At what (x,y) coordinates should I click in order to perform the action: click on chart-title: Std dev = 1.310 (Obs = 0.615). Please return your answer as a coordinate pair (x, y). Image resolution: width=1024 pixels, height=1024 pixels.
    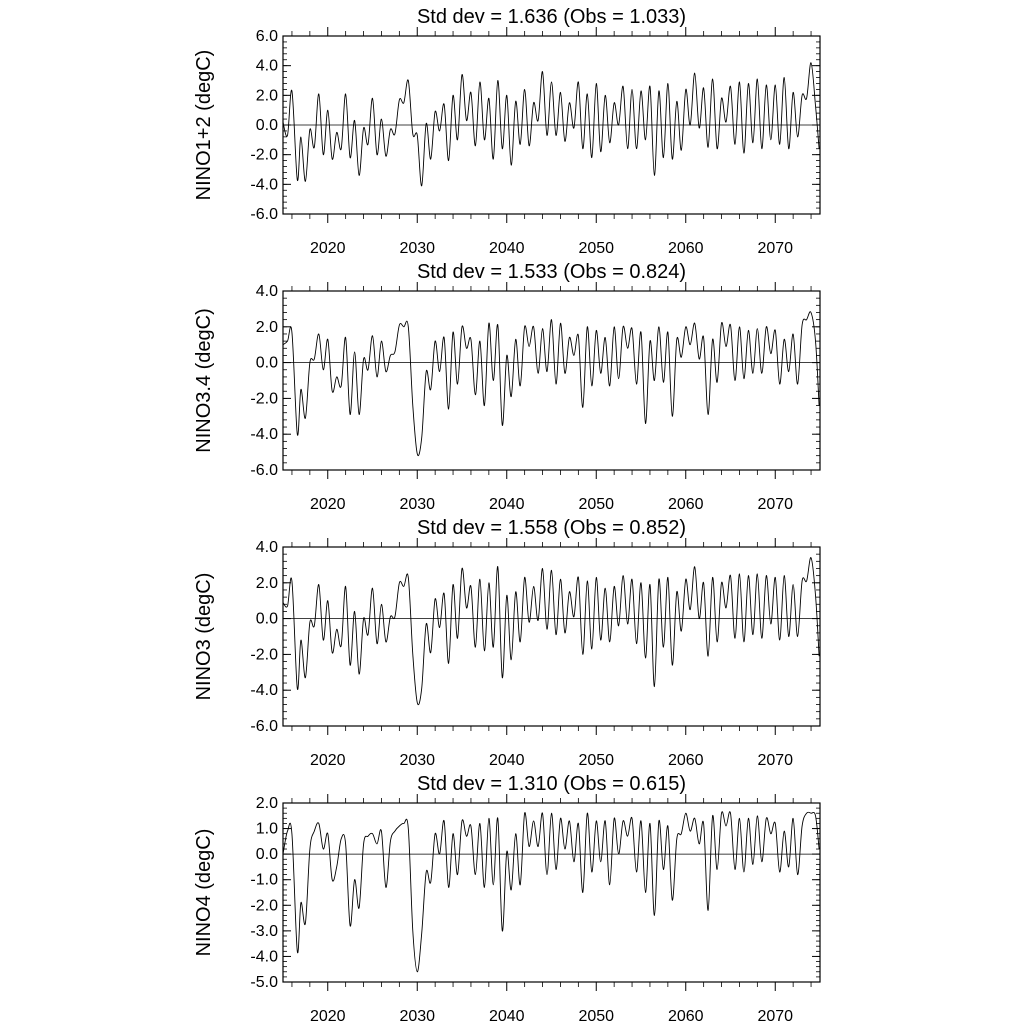
    Looking at the image, I should click on (551, 784).